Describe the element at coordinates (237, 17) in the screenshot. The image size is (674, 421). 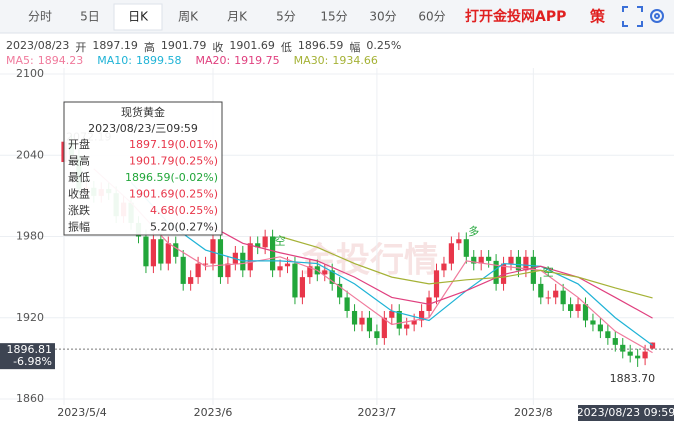
I see `tab: 月K` at that location.